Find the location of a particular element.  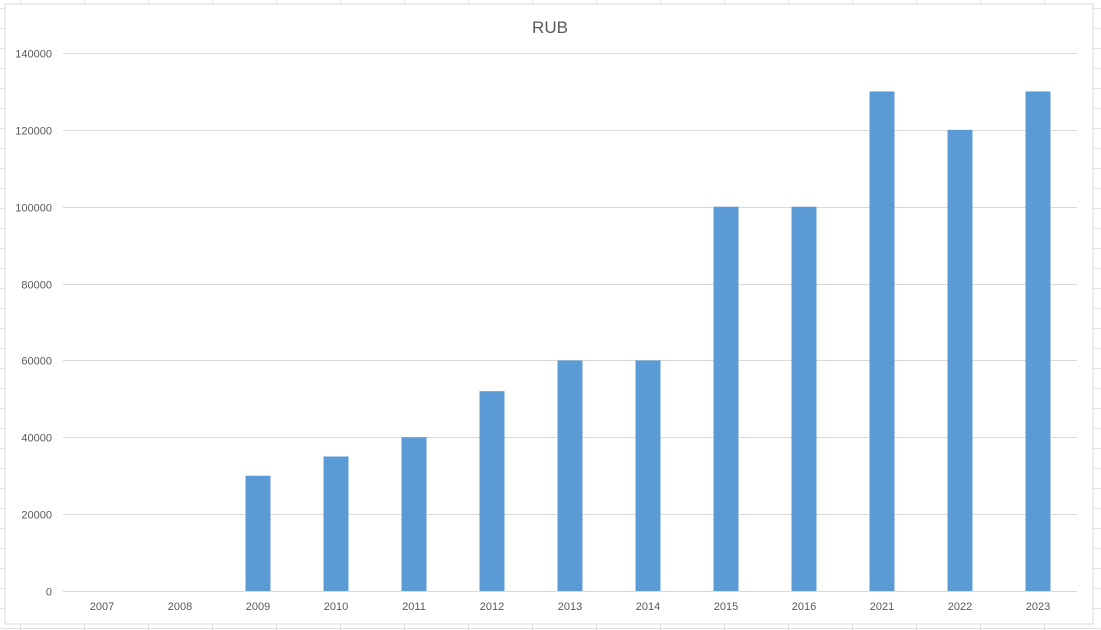

y-tick-label: 80000 is located at coordinates (36, 286).